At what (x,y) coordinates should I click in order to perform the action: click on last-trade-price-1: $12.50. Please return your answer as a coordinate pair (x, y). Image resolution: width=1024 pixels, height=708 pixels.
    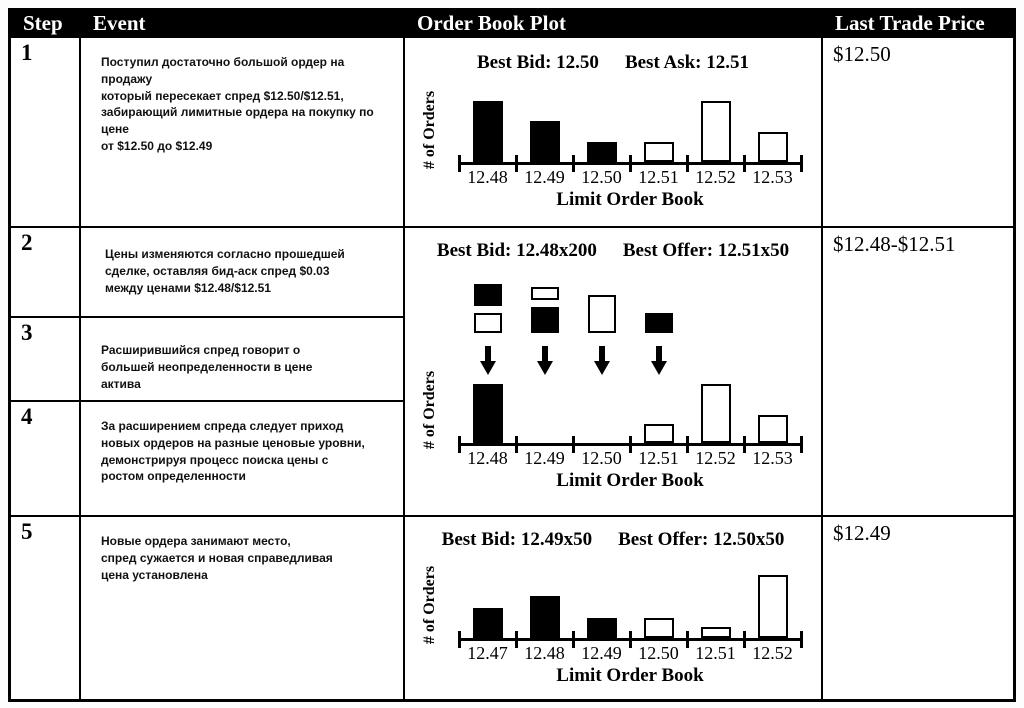
    Looking at the image, I should click on (918, 132).